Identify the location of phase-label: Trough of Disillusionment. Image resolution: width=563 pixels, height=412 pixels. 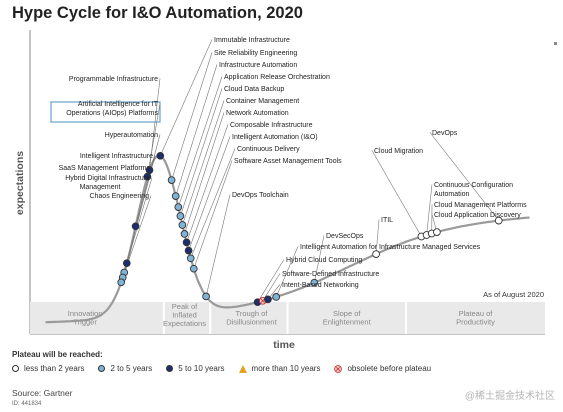
(251, 318).